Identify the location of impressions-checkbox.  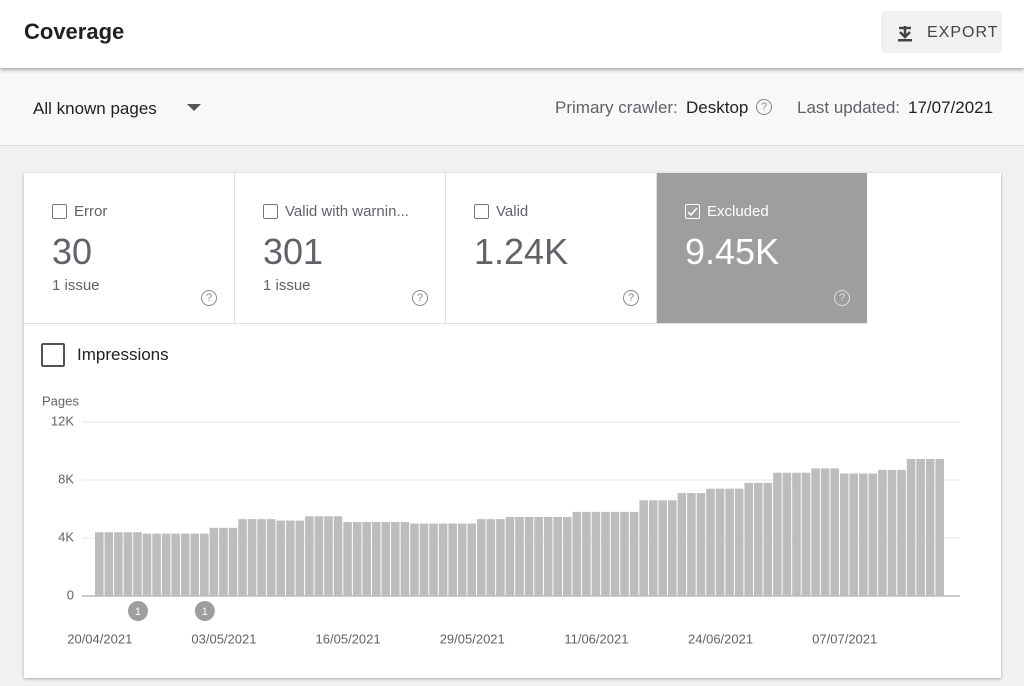
(53, 355).